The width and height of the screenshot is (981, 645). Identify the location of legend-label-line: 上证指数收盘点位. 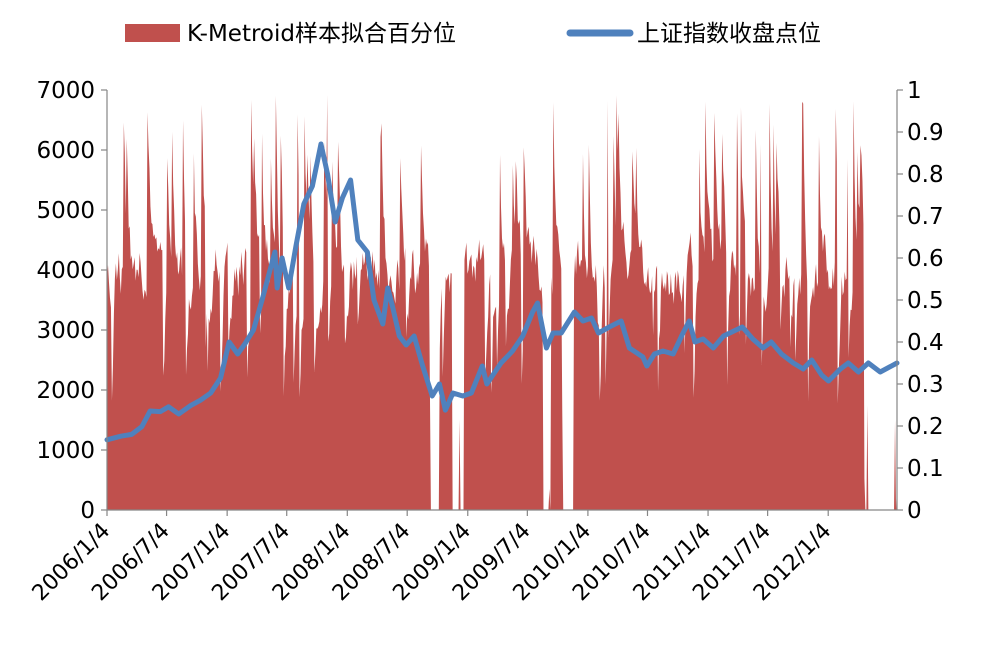
(729, 34).